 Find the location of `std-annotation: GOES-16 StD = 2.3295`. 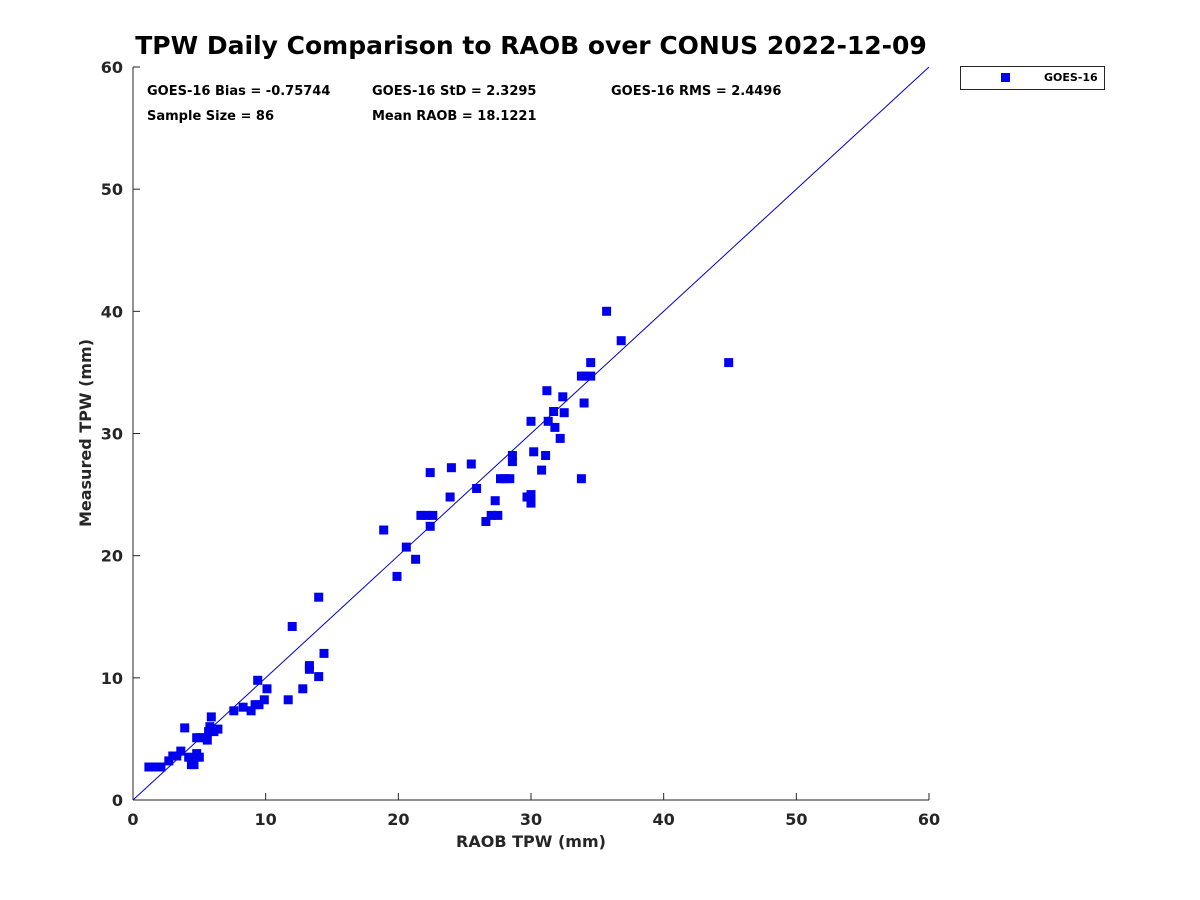

std-annotation: GOES-16 StD = 2.3295 is located at coordinates (454, 91).